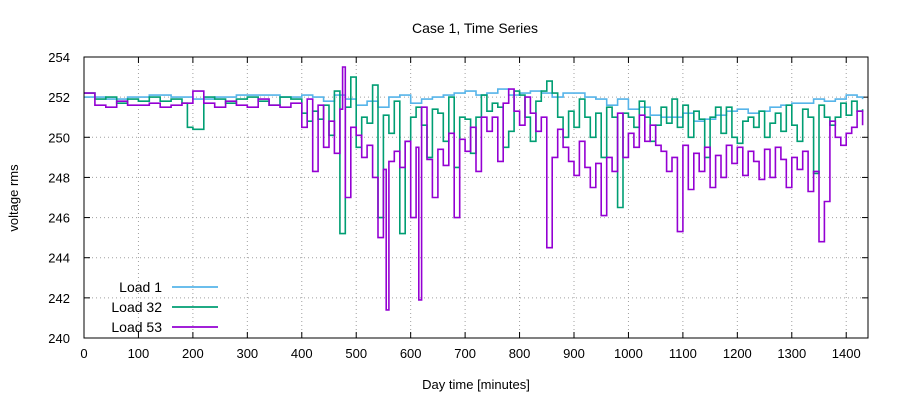 The width and height of the screenshot is (900, 400). I want to click on y-axis-title: voltage rms, so click(13, 198).